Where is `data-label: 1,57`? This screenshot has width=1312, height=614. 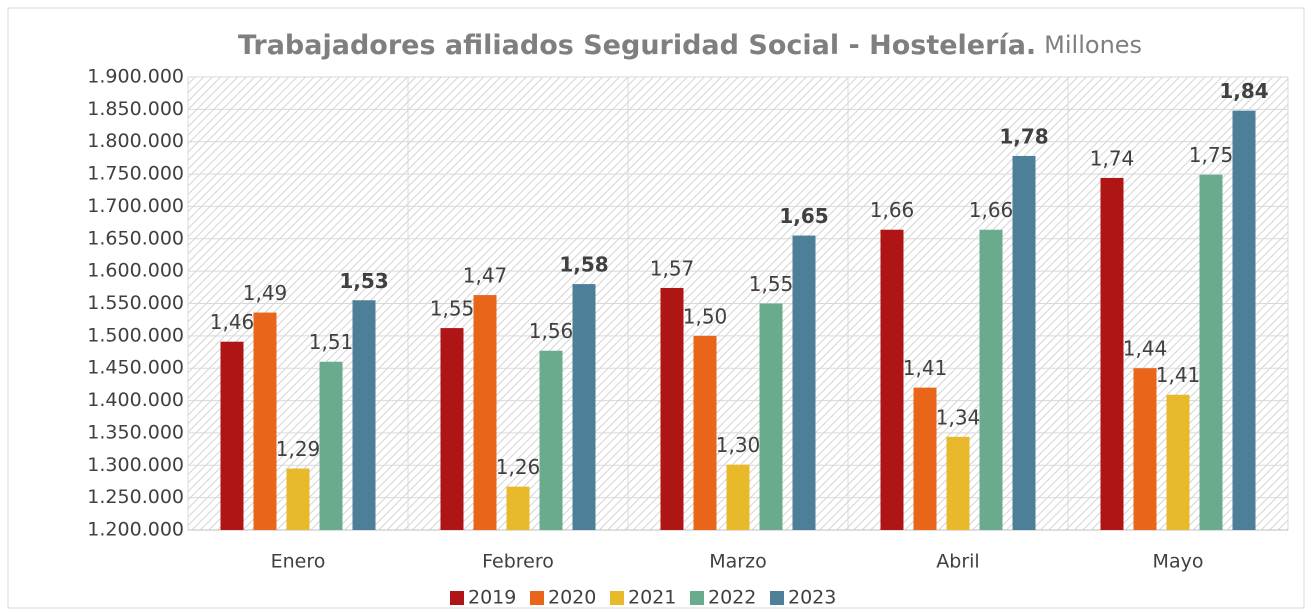 data-label: 1,57 is located at coordinates (672, 268).